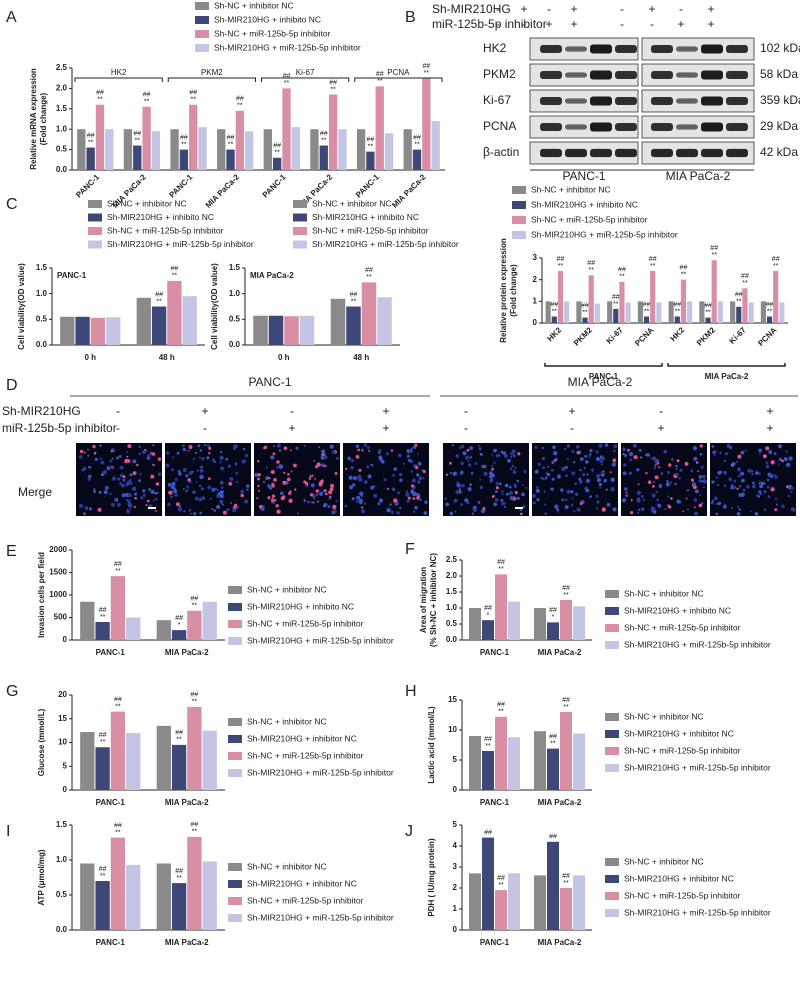 The width and height of the screenshot is (800, 983). Describe the element at coordinates (119, 479) in the screenshot. I see `micrograph` at that location.